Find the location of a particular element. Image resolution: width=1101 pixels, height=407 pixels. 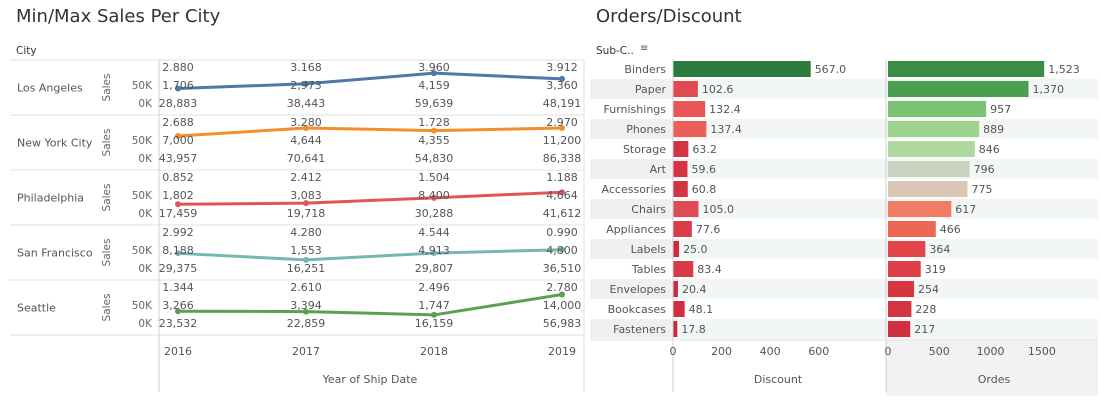

category-label-tables: Tables is located at coordinates (648, 269).